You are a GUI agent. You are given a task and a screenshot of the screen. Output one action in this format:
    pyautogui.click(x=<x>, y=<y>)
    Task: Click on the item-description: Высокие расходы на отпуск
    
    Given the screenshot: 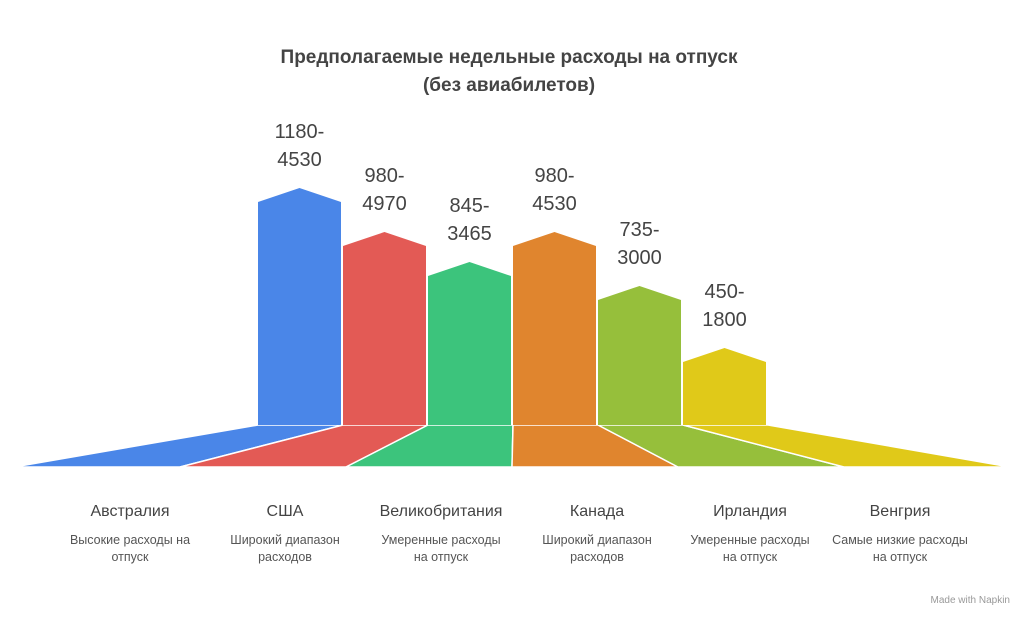 What is the action you would take?
    pyautogui.click(x=130, y=548)
    